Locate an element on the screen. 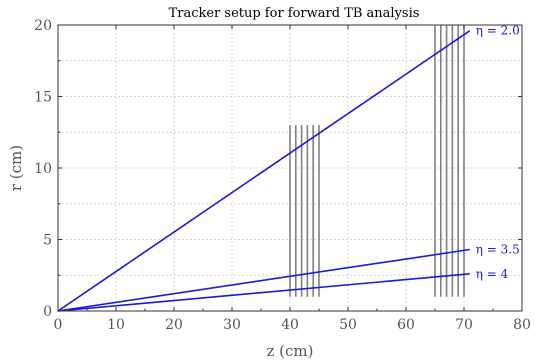 The width and height of the screenshot is (535, 362). x-tick-label: 40 is located at coordinates (290, 325).